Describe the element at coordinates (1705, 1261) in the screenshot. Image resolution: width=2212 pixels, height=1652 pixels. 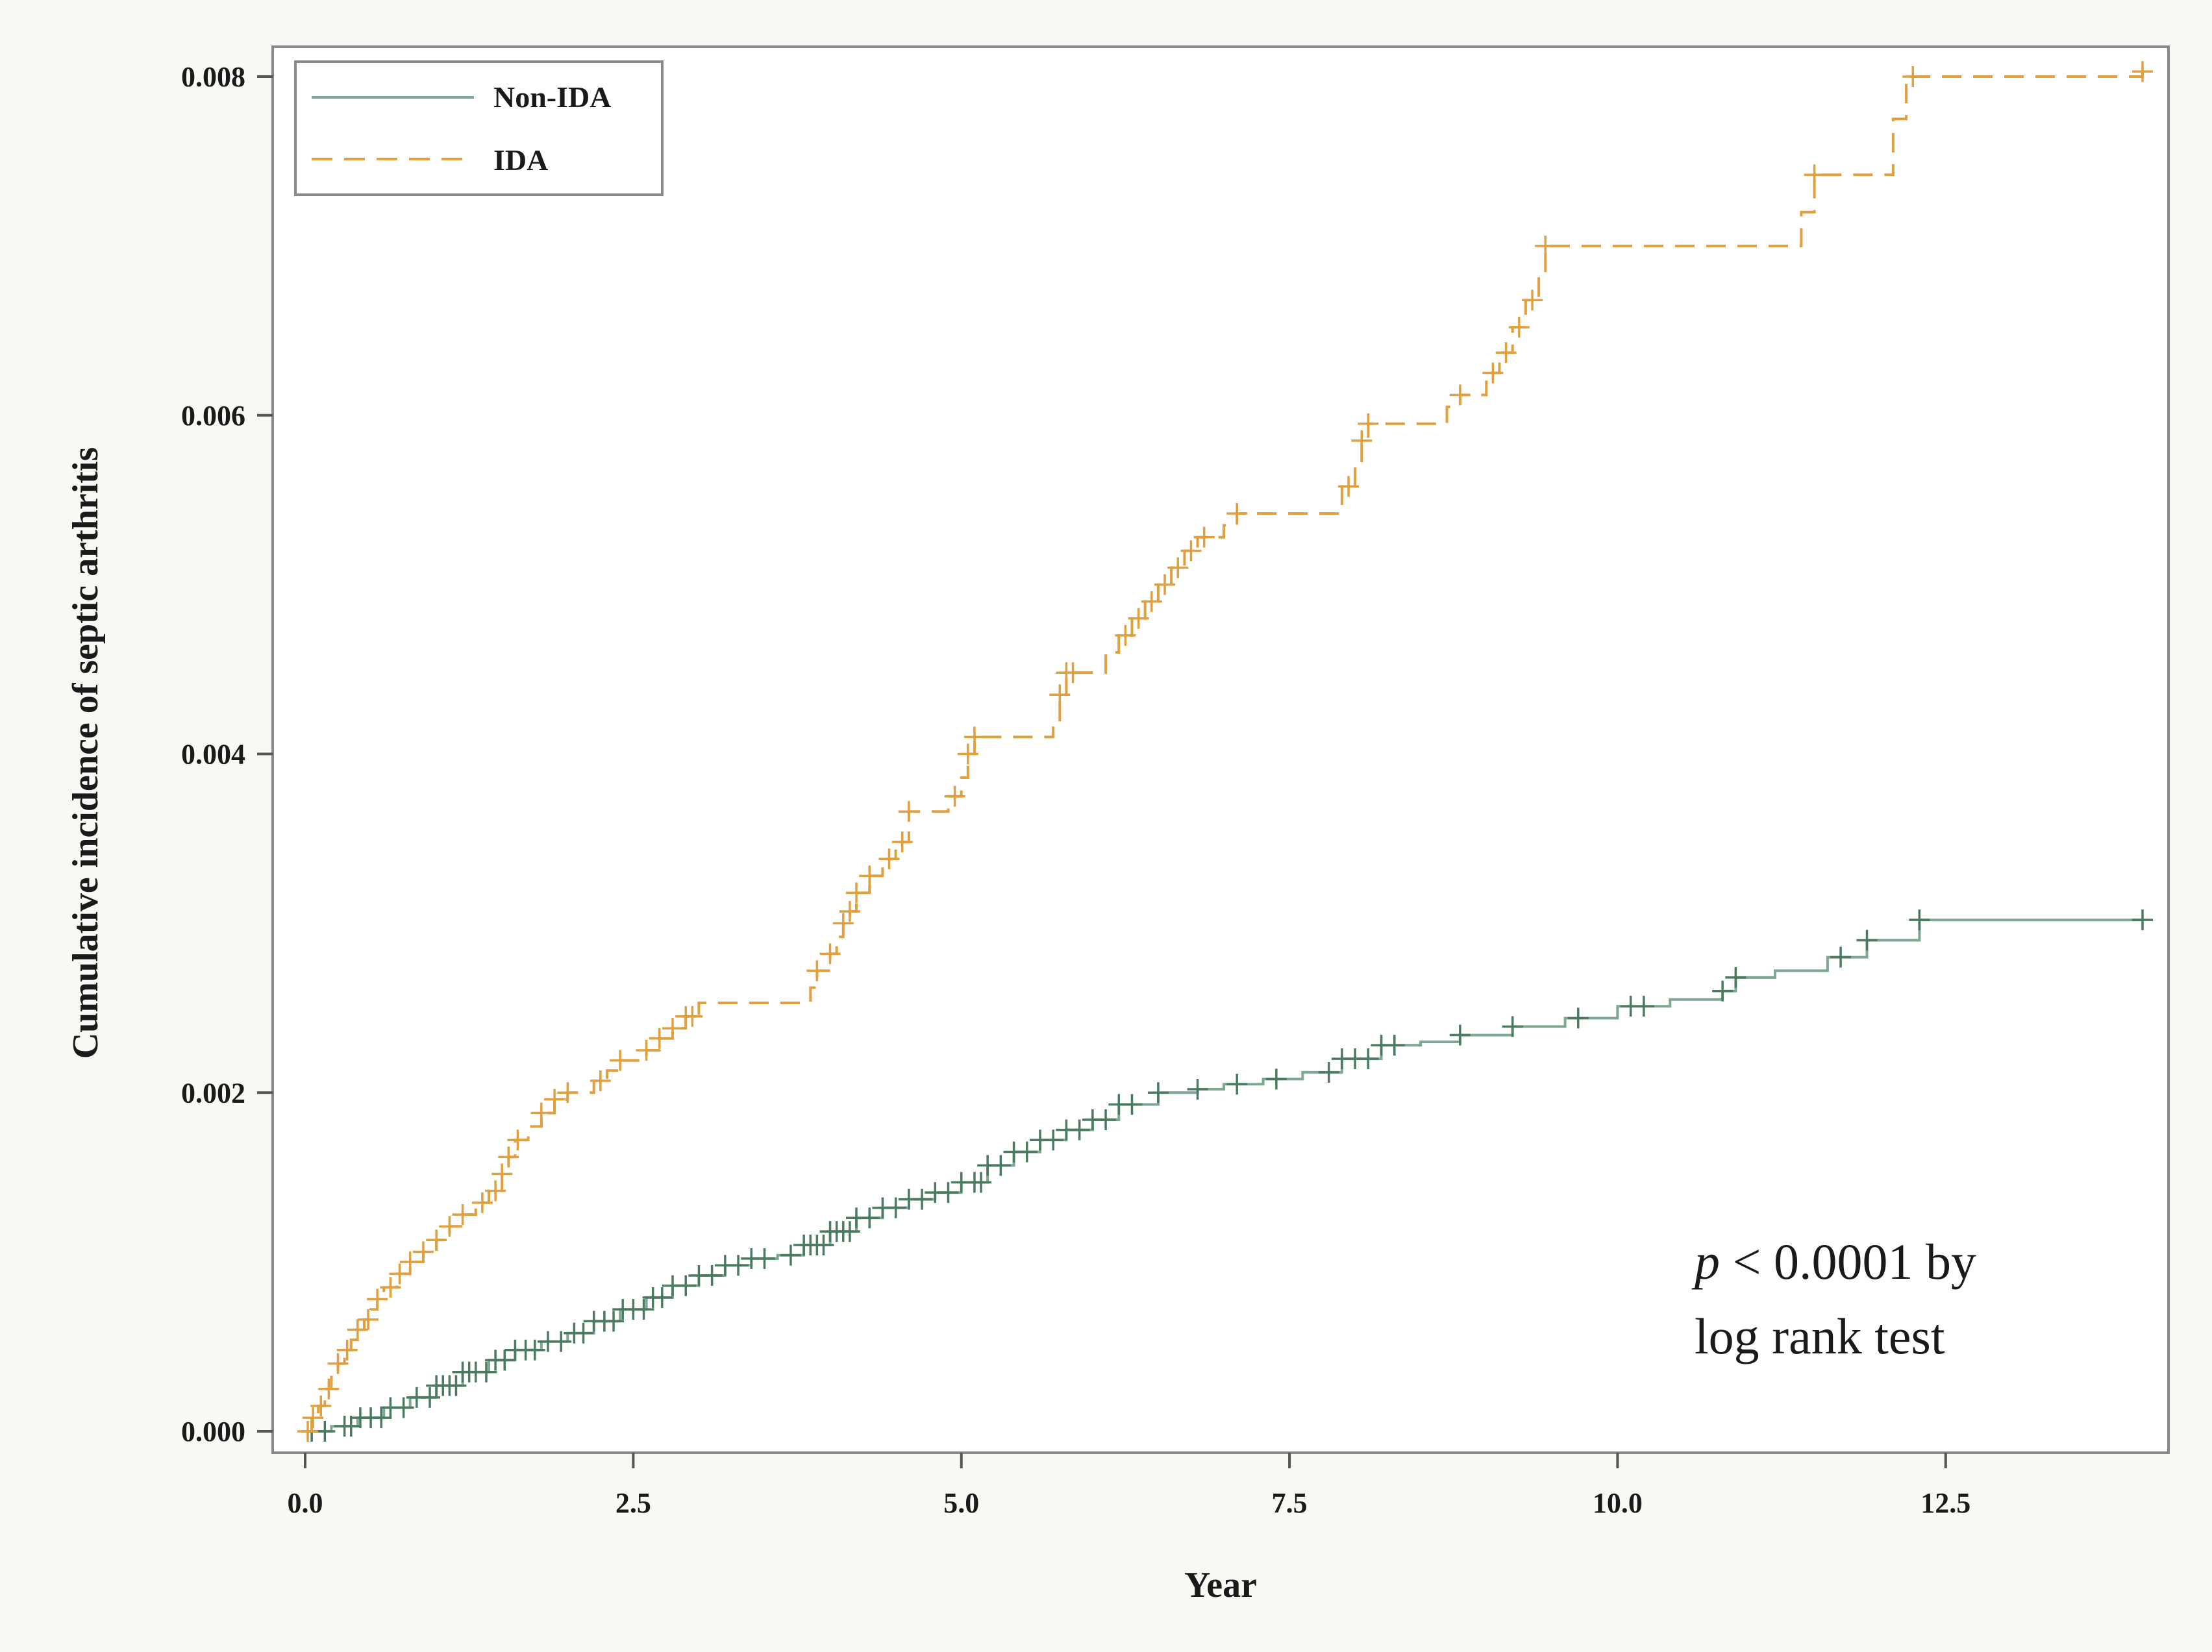
I see `p-symbol: p` at that location.